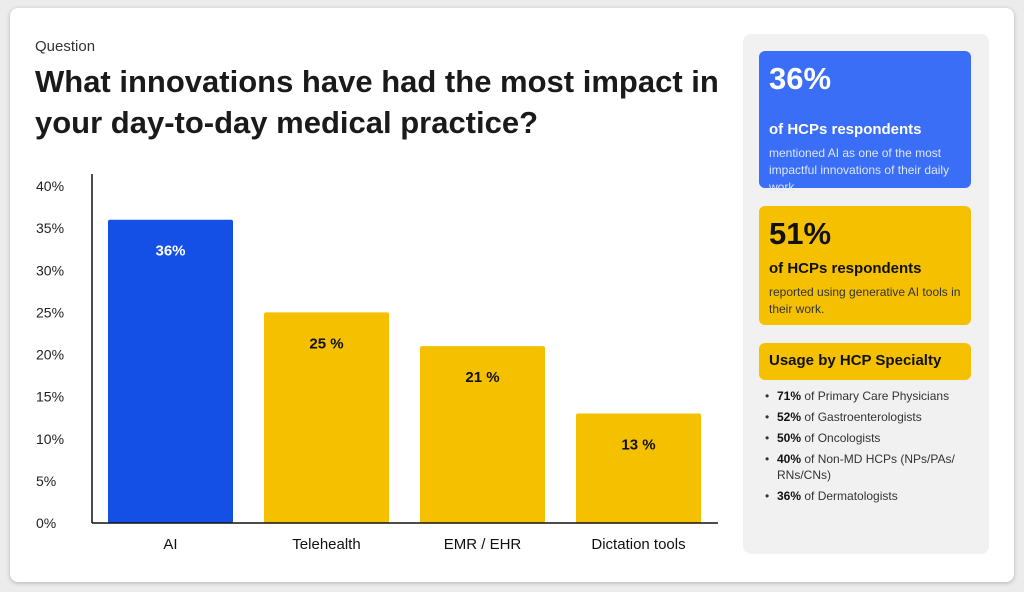  I want to click on list-item: 40% of Non-MD HCPs (NPs/PAs/ RNs/CNs), so click(868, 467).